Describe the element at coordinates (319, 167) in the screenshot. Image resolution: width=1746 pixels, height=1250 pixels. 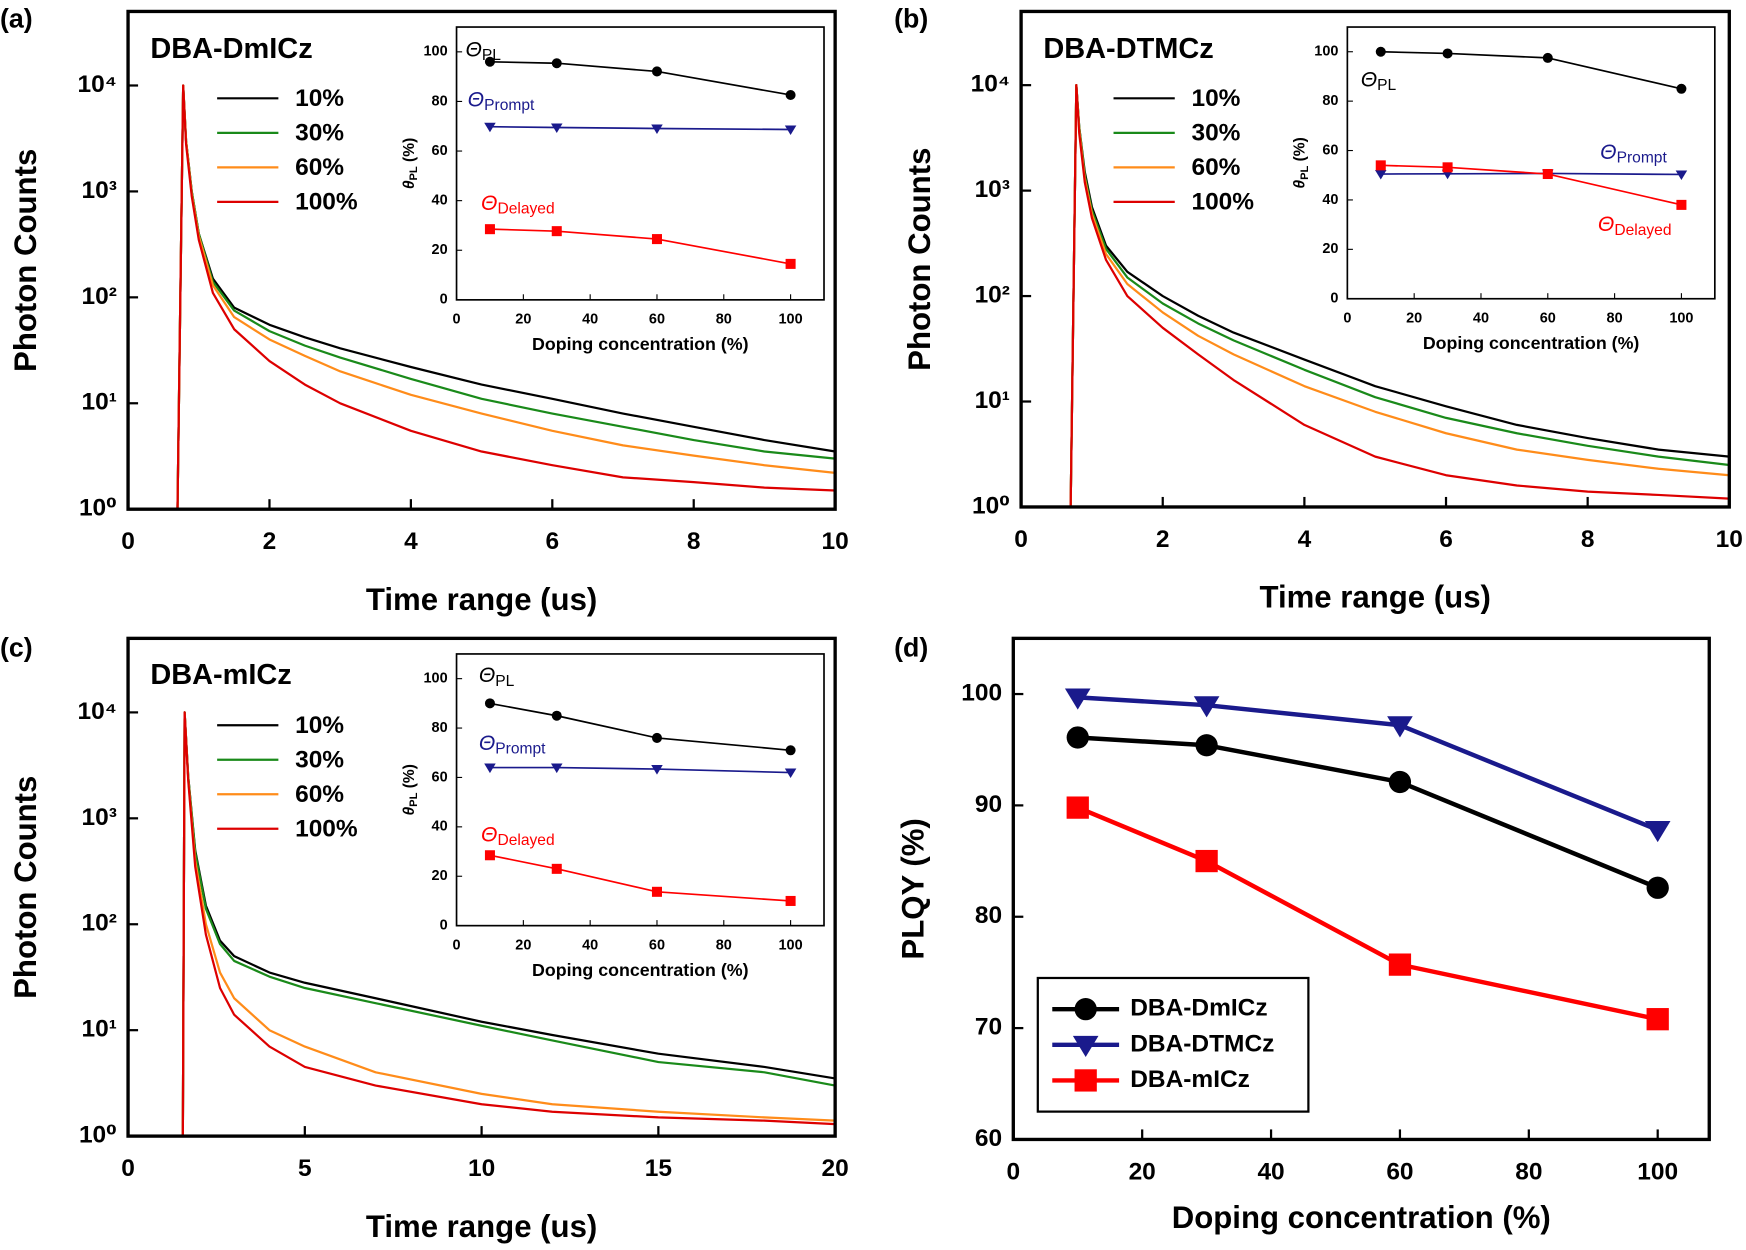
I see `legend-label: 60%` at that location.